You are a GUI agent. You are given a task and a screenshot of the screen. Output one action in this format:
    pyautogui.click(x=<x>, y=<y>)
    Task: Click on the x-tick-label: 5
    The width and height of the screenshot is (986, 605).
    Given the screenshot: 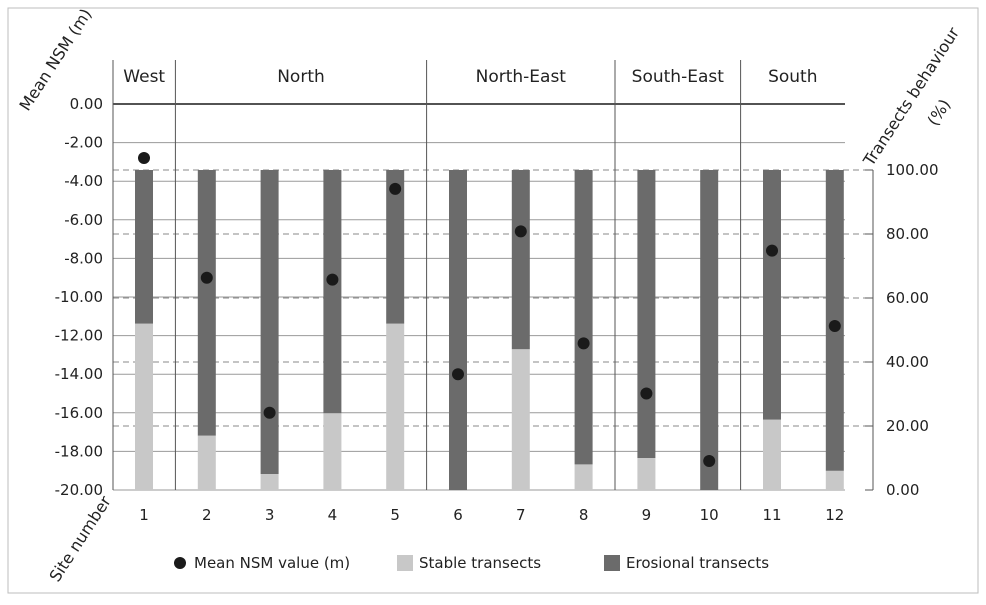 What is the action you would take?
    pyautogui.click(x=395, y=515)
    